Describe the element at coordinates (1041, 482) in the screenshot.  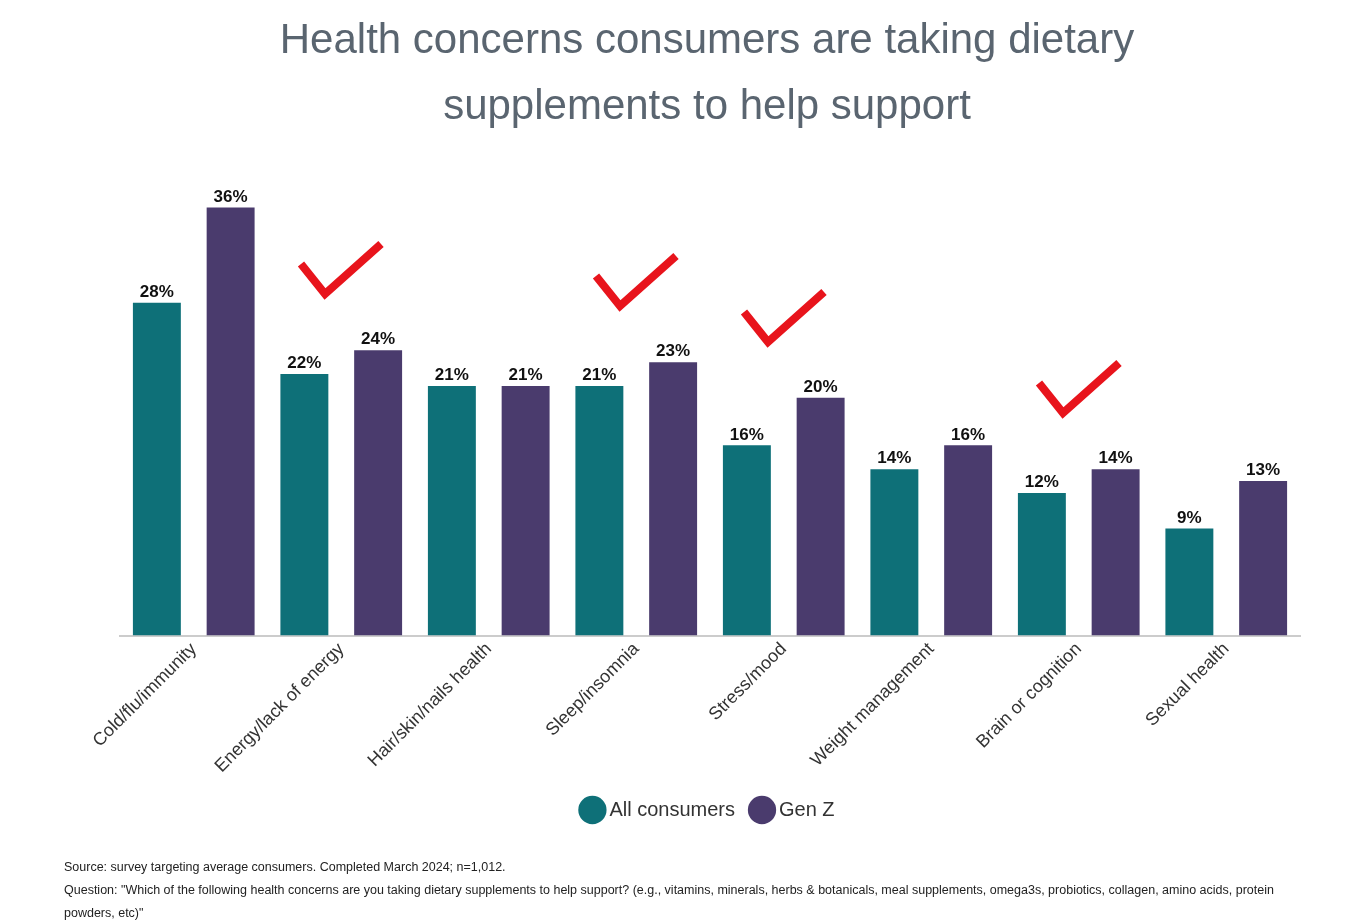
I see `data-label: 12%` at that location.